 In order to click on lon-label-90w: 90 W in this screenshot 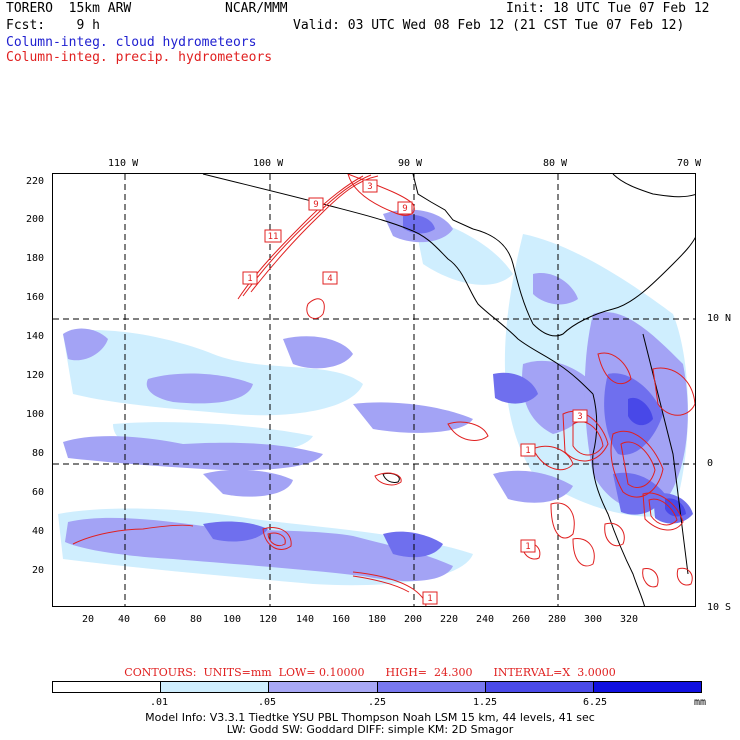, I will do `click(410, 163)`.